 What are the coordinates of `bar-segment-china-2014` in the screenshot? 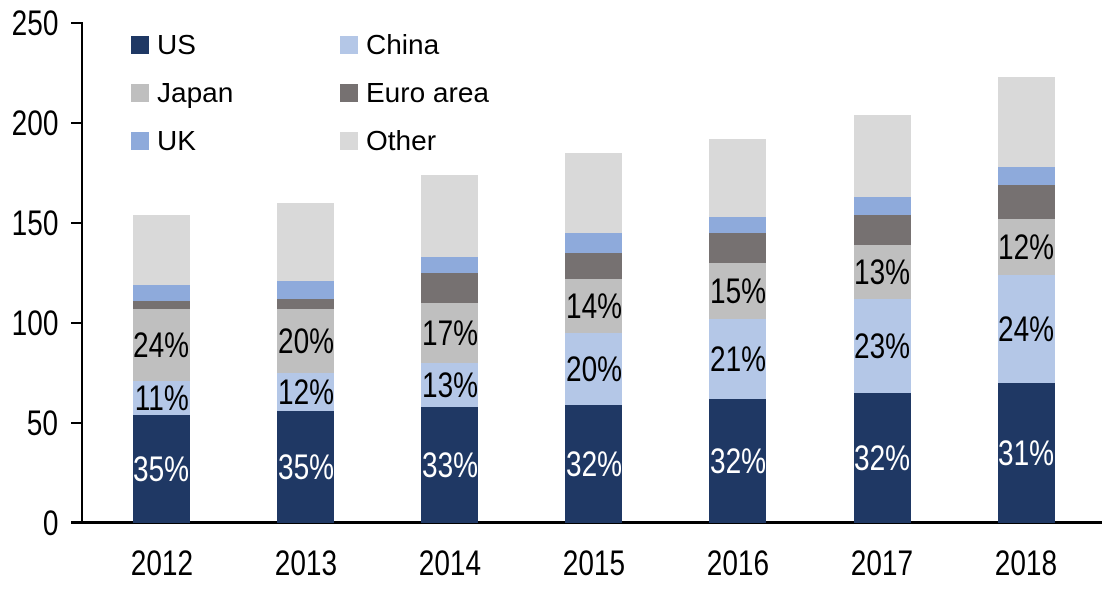 It's located at (450, 385).